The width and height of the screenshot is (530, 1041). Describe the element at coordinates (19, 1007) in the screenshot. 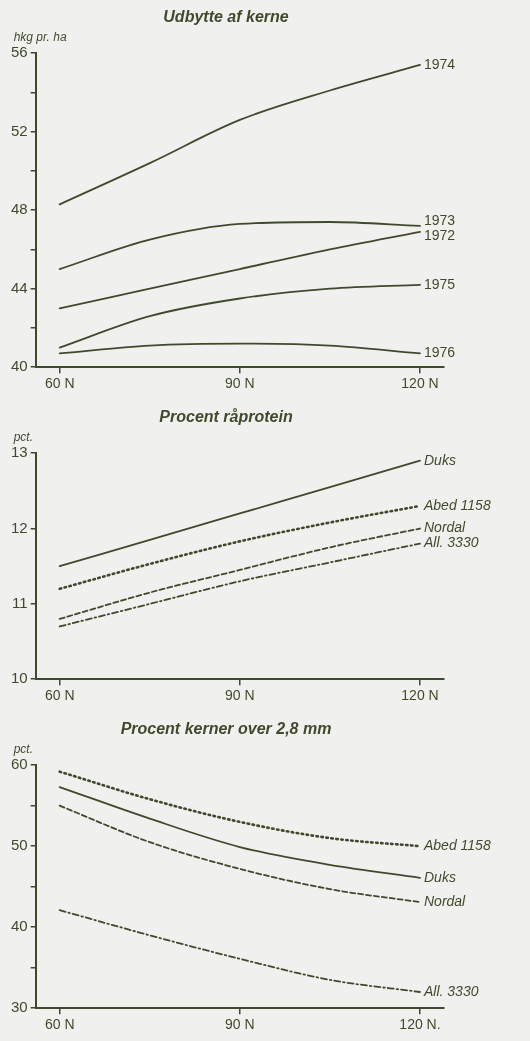

I see `y-tick-label: 30` at that location.